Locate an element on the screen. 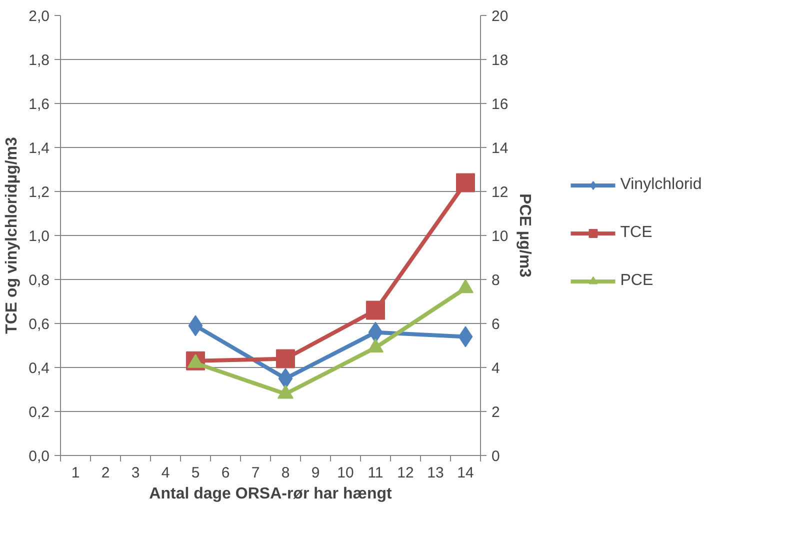  y-axis-title: TCE og vinylchloridµg/m3 is located at coordinates (12, 235).